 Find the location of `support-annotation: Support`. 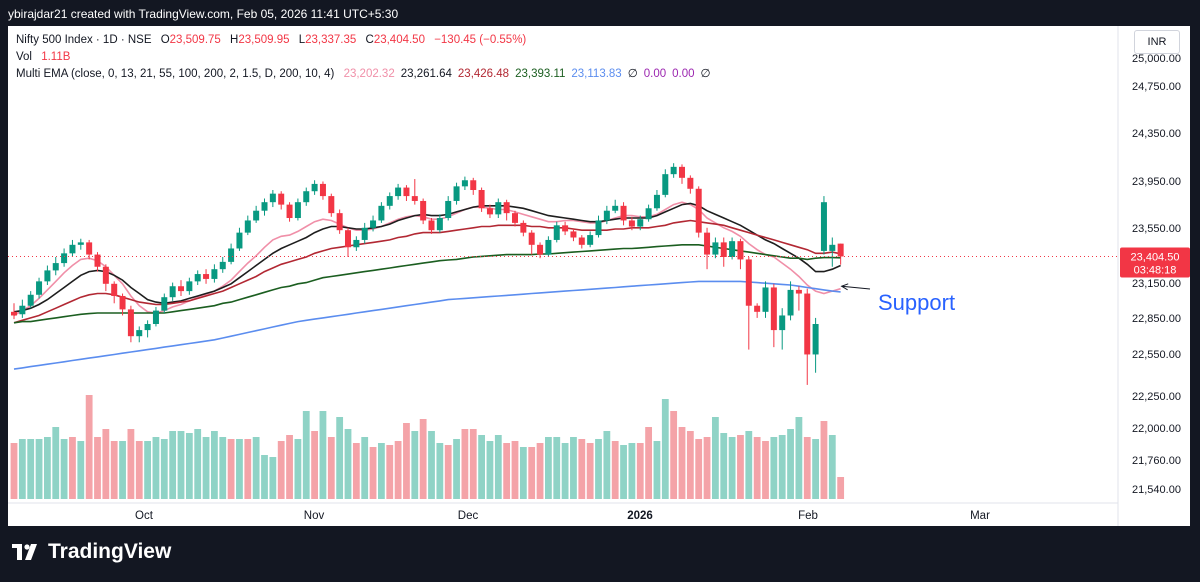

support-annotation: Support is located at coordinates (916, 302).